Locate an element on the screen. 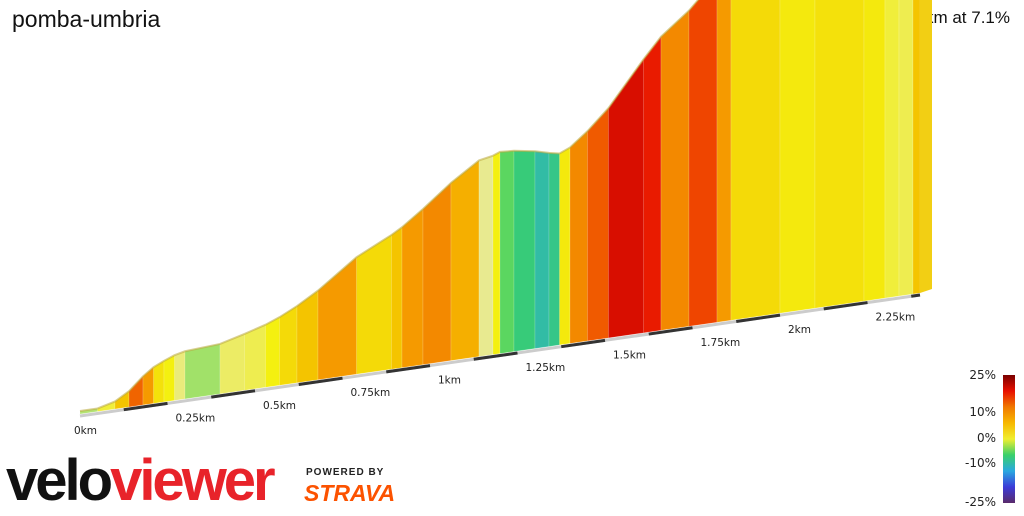 The height and width of the screenshot is (516, 1024). distance-tick-label: 1km is located at coordinates (449, 381).